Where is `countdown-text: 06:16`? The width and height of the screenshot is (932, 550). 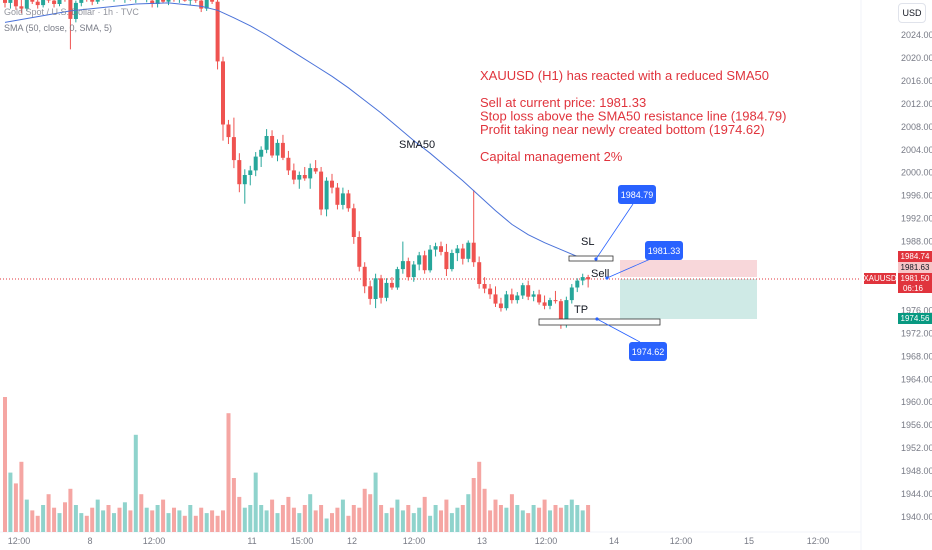 countdown-text: 06:16 is located at coordinates (913, 288).